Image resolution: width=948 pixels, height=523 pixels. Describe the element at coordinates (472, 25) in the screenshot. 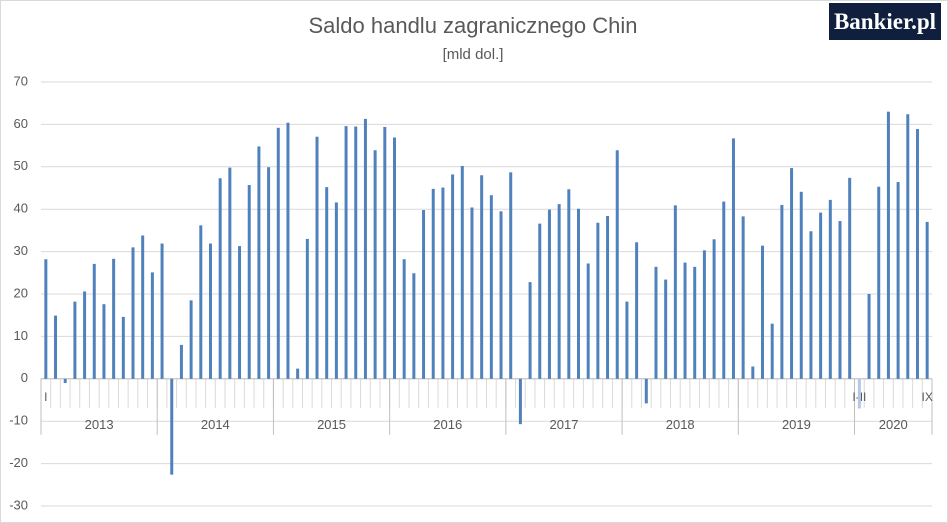

I see `chart-title: Saldo handlu zagranicznego Chin` at that location.